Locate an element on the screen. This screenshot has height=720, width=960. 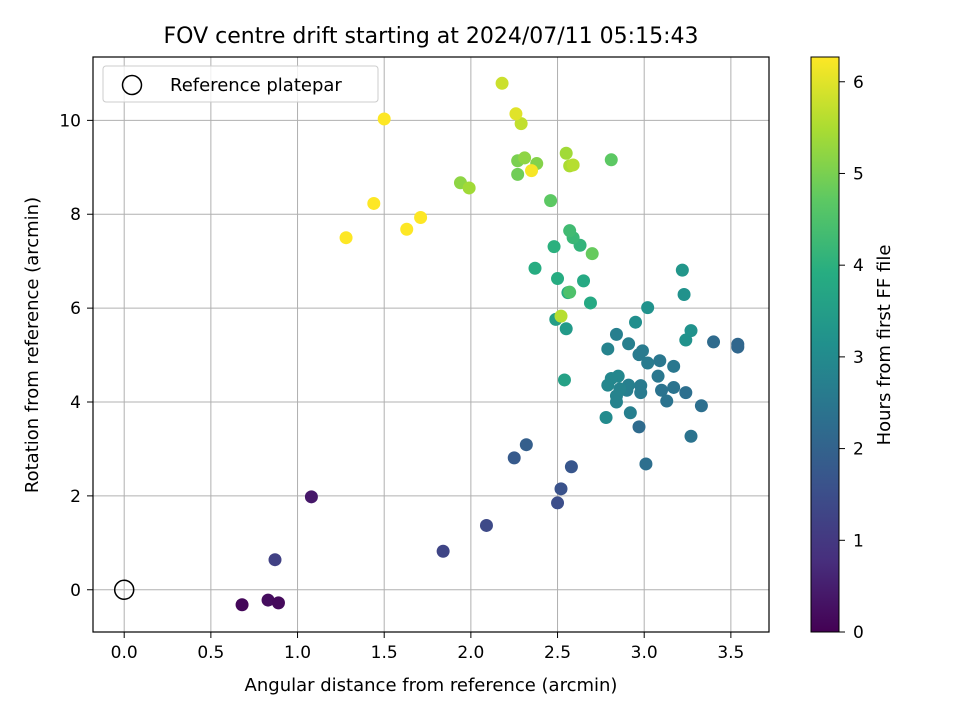
x-tick-label: 0.0 is located at coordinates (124, 653).